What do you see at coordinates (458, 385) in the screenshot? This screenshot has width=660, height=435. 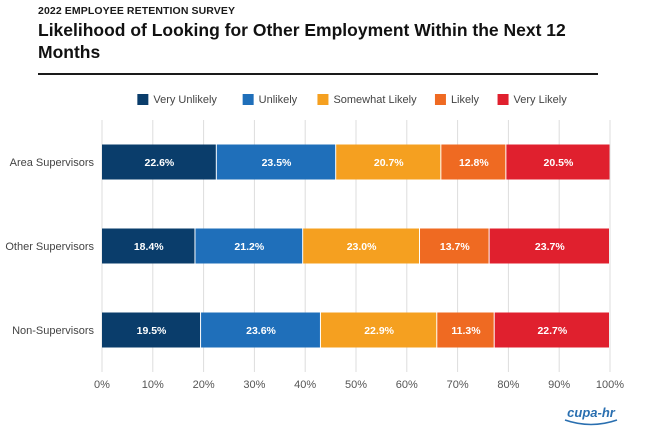 I see `x-tick-label: 70%` at bounding box center [458, 385].